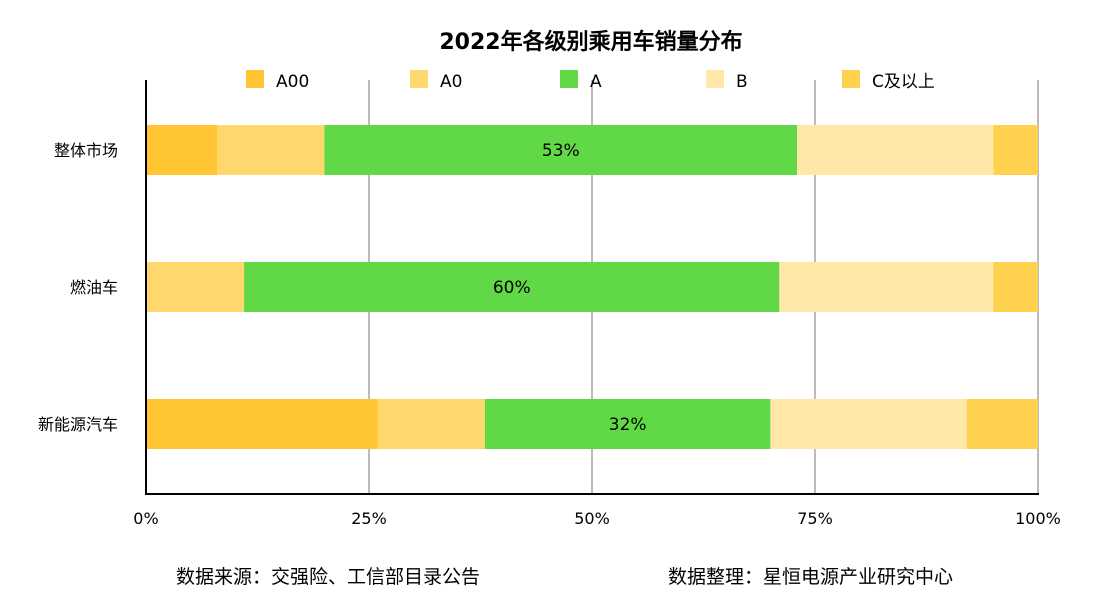  Describe the element at coordinates (431, 424) in the screenshot. I see `bar-A0-新能源汽车` at that location.